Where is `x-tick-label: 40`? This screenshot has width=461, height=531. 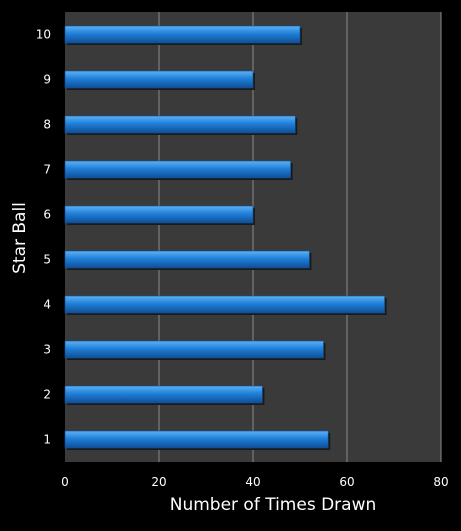
x-tick-label: 40 is located at coordinates (252, 482).